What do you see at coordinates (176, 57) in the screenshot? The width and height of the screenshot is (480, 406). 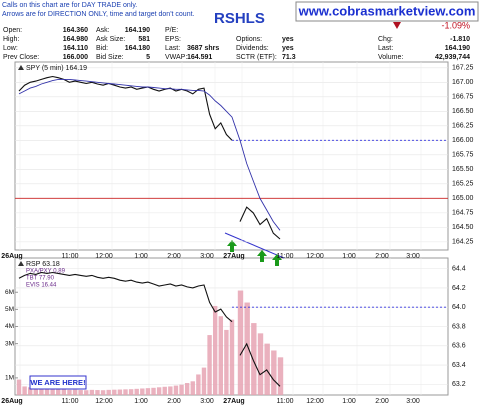 I see `quote-label: VWAP:` at bounding box center [176, 57].